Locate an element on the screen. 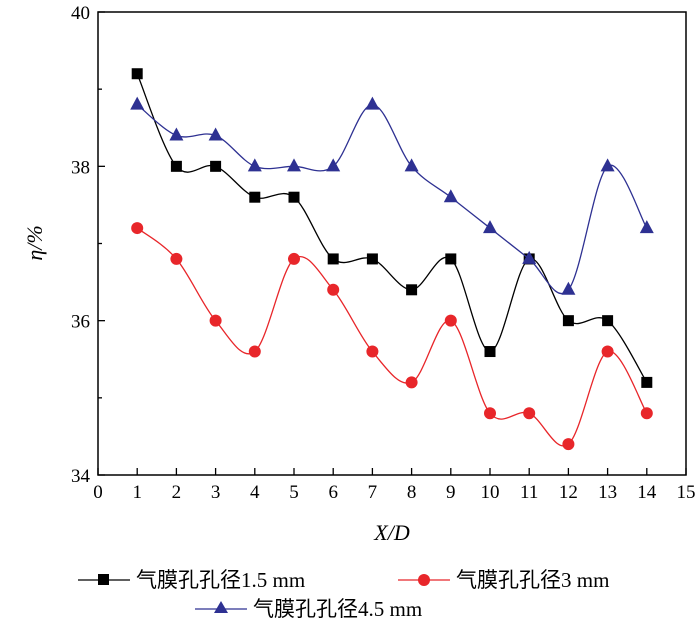 This screenshot has width=700, height=621. x-tick-label: 10 is located at coordinates (490, 492).